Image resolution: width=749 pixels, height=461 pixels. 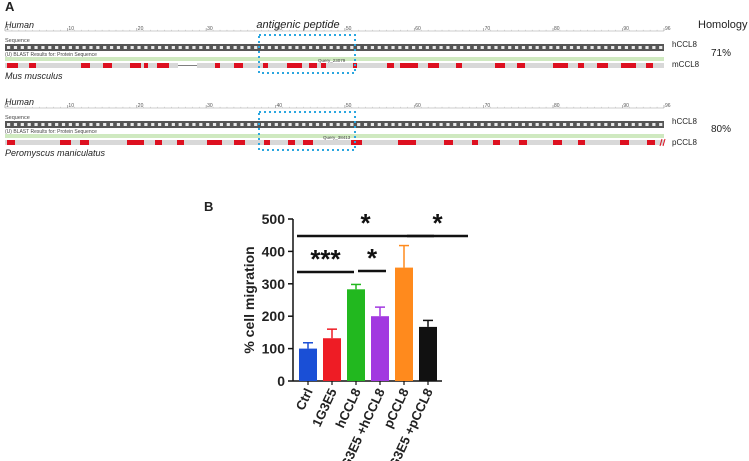 I want to click on query-species-label: Human, so click(x=19, y=102).